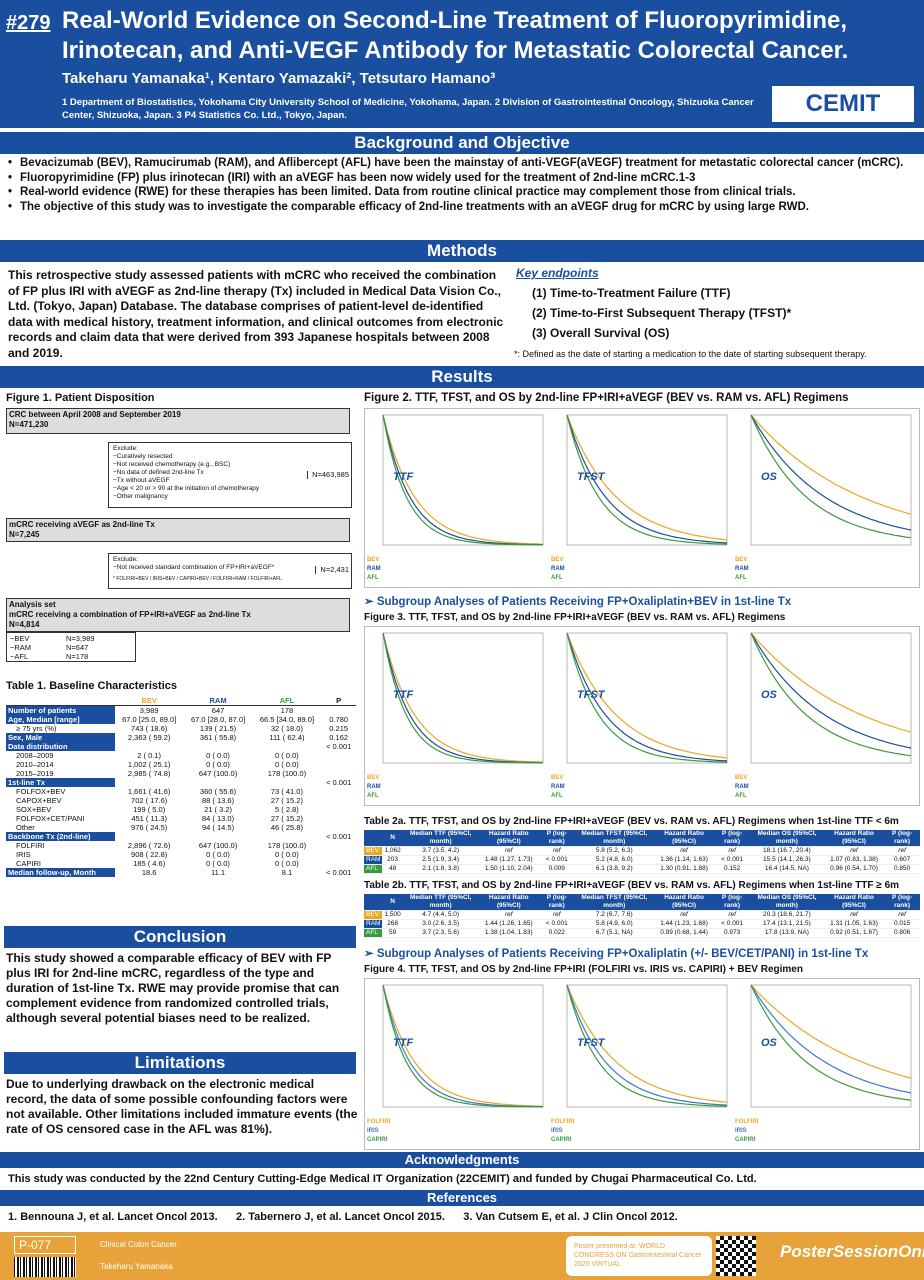  What do you see at coordinates (181, 836) in the screenshot?
I see `table-row: Backbone Tx (2nd-line) < 0.001` at bounding box center [181, 836].